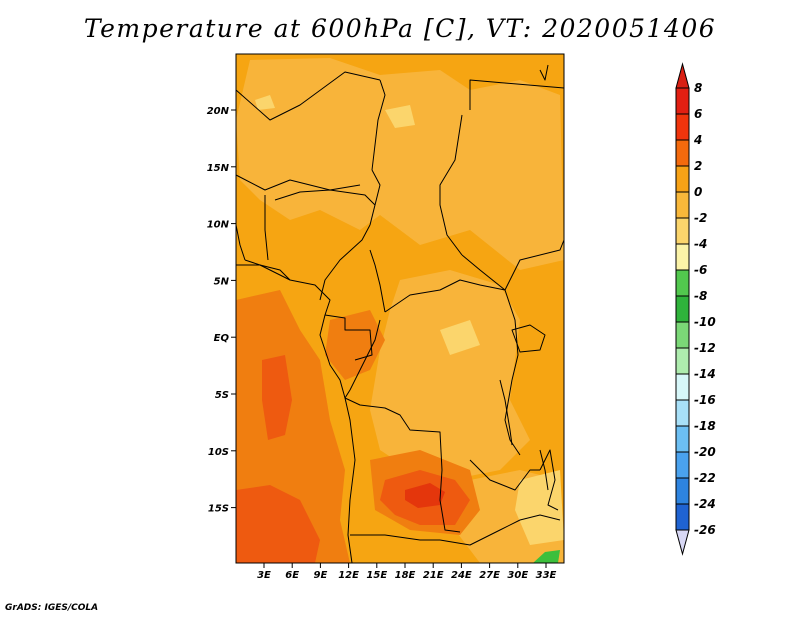 The height and width of the screenshot is (618, 800). Describe the element at coordinates (695, 309) in the screenshot. I see `colorbar: 8 6 4 2 0 -2 -4 -6 -8 -10 -12 -14 -16 -18 -20 -22 -24 -26` at that location.